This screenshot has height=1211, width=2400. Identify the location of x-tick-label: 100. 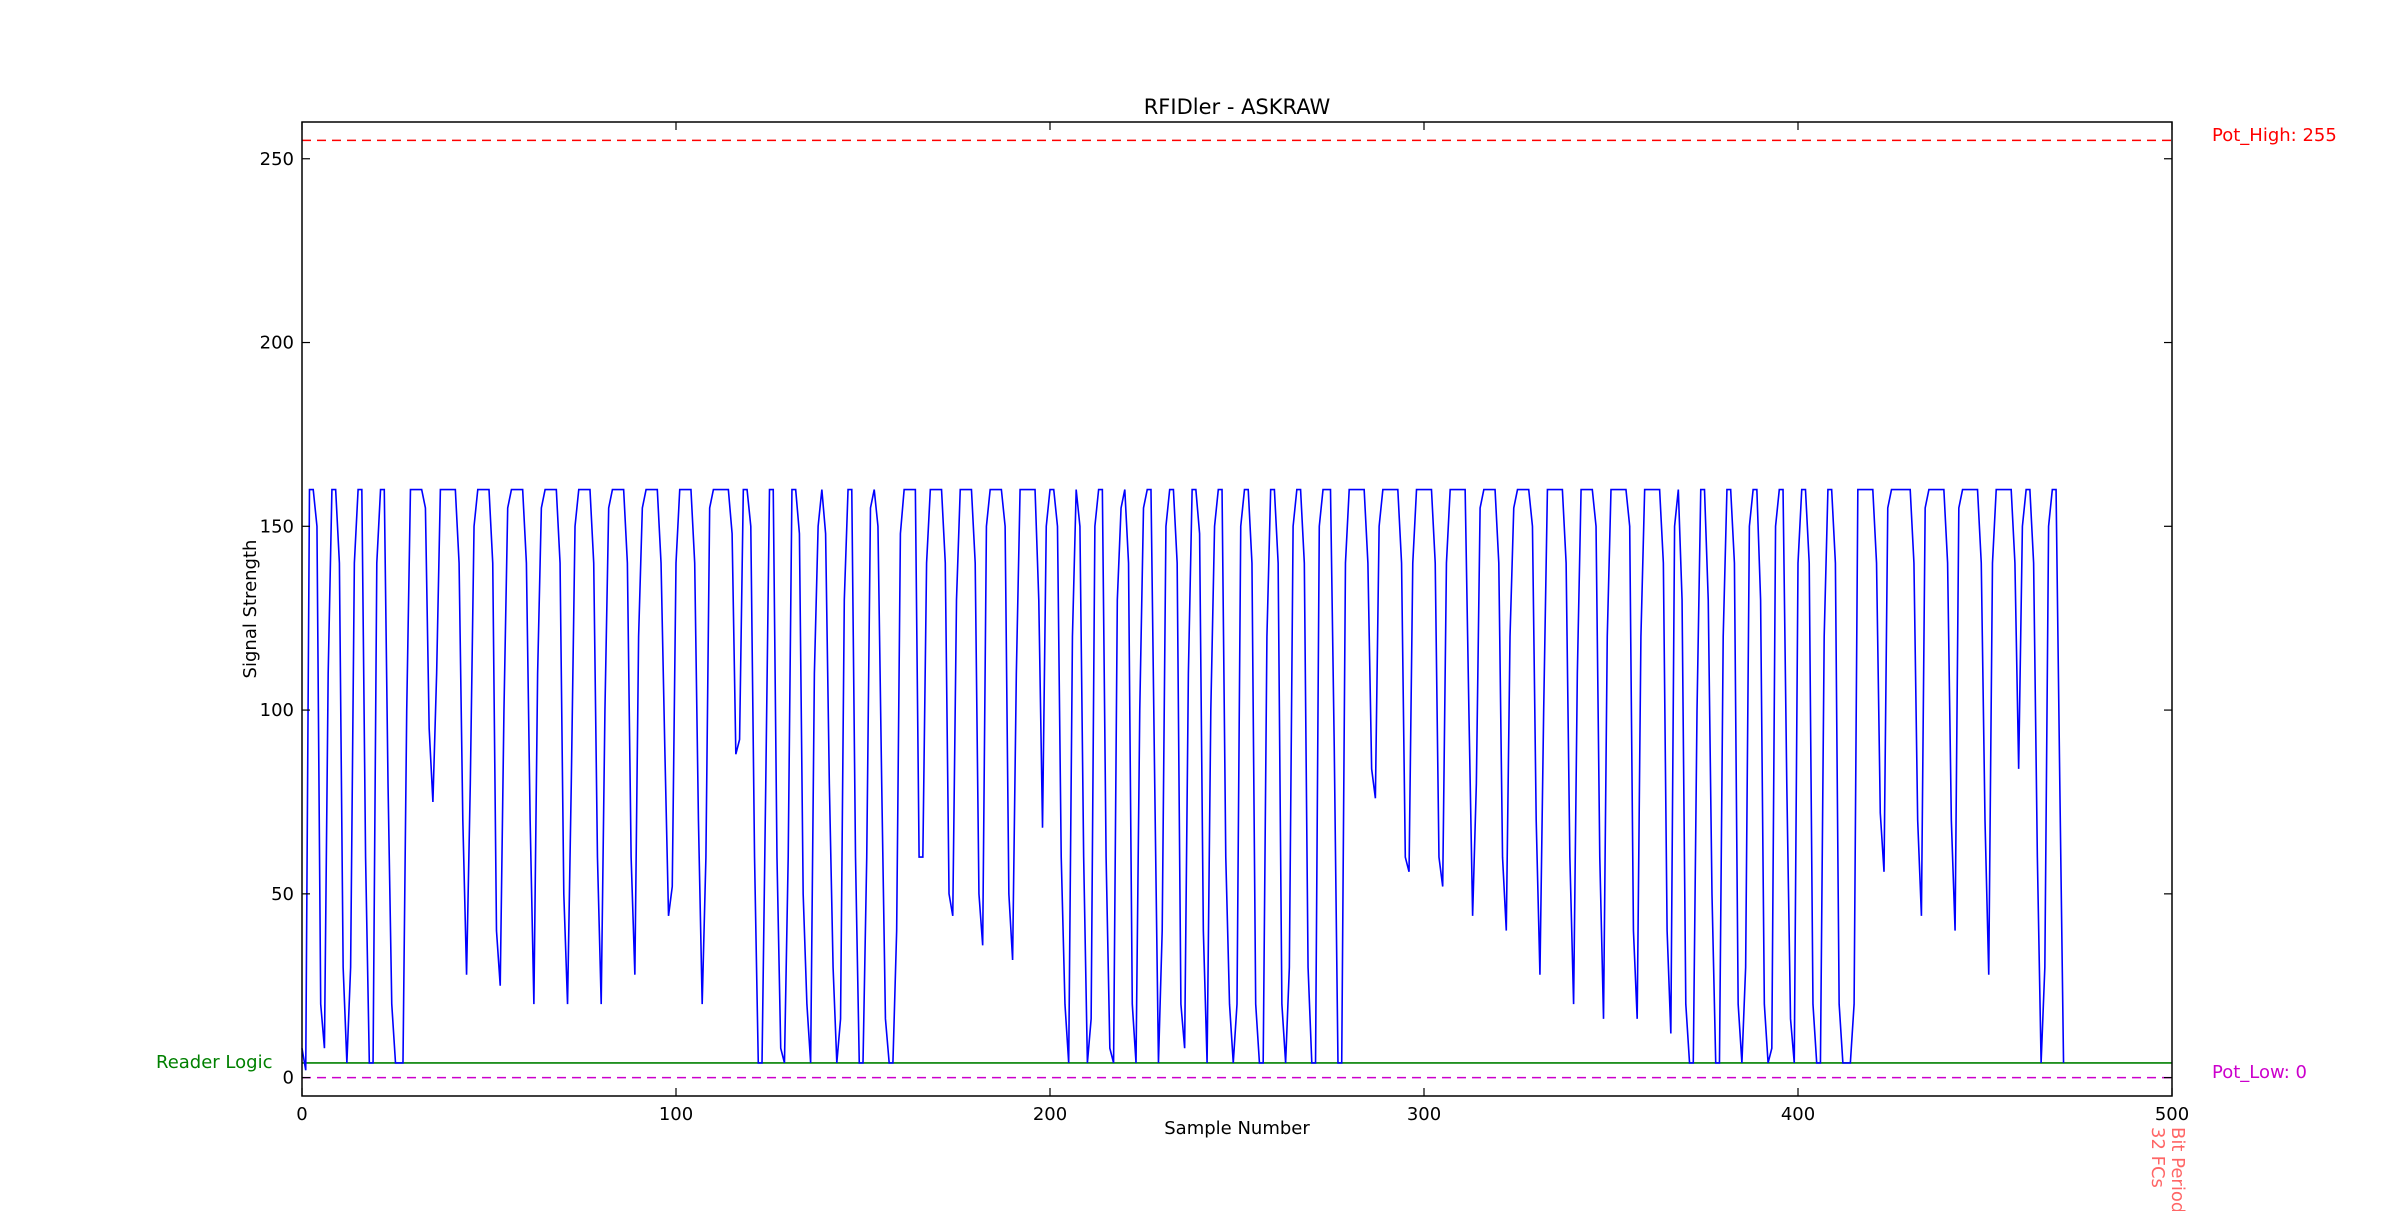
(676, 1114).